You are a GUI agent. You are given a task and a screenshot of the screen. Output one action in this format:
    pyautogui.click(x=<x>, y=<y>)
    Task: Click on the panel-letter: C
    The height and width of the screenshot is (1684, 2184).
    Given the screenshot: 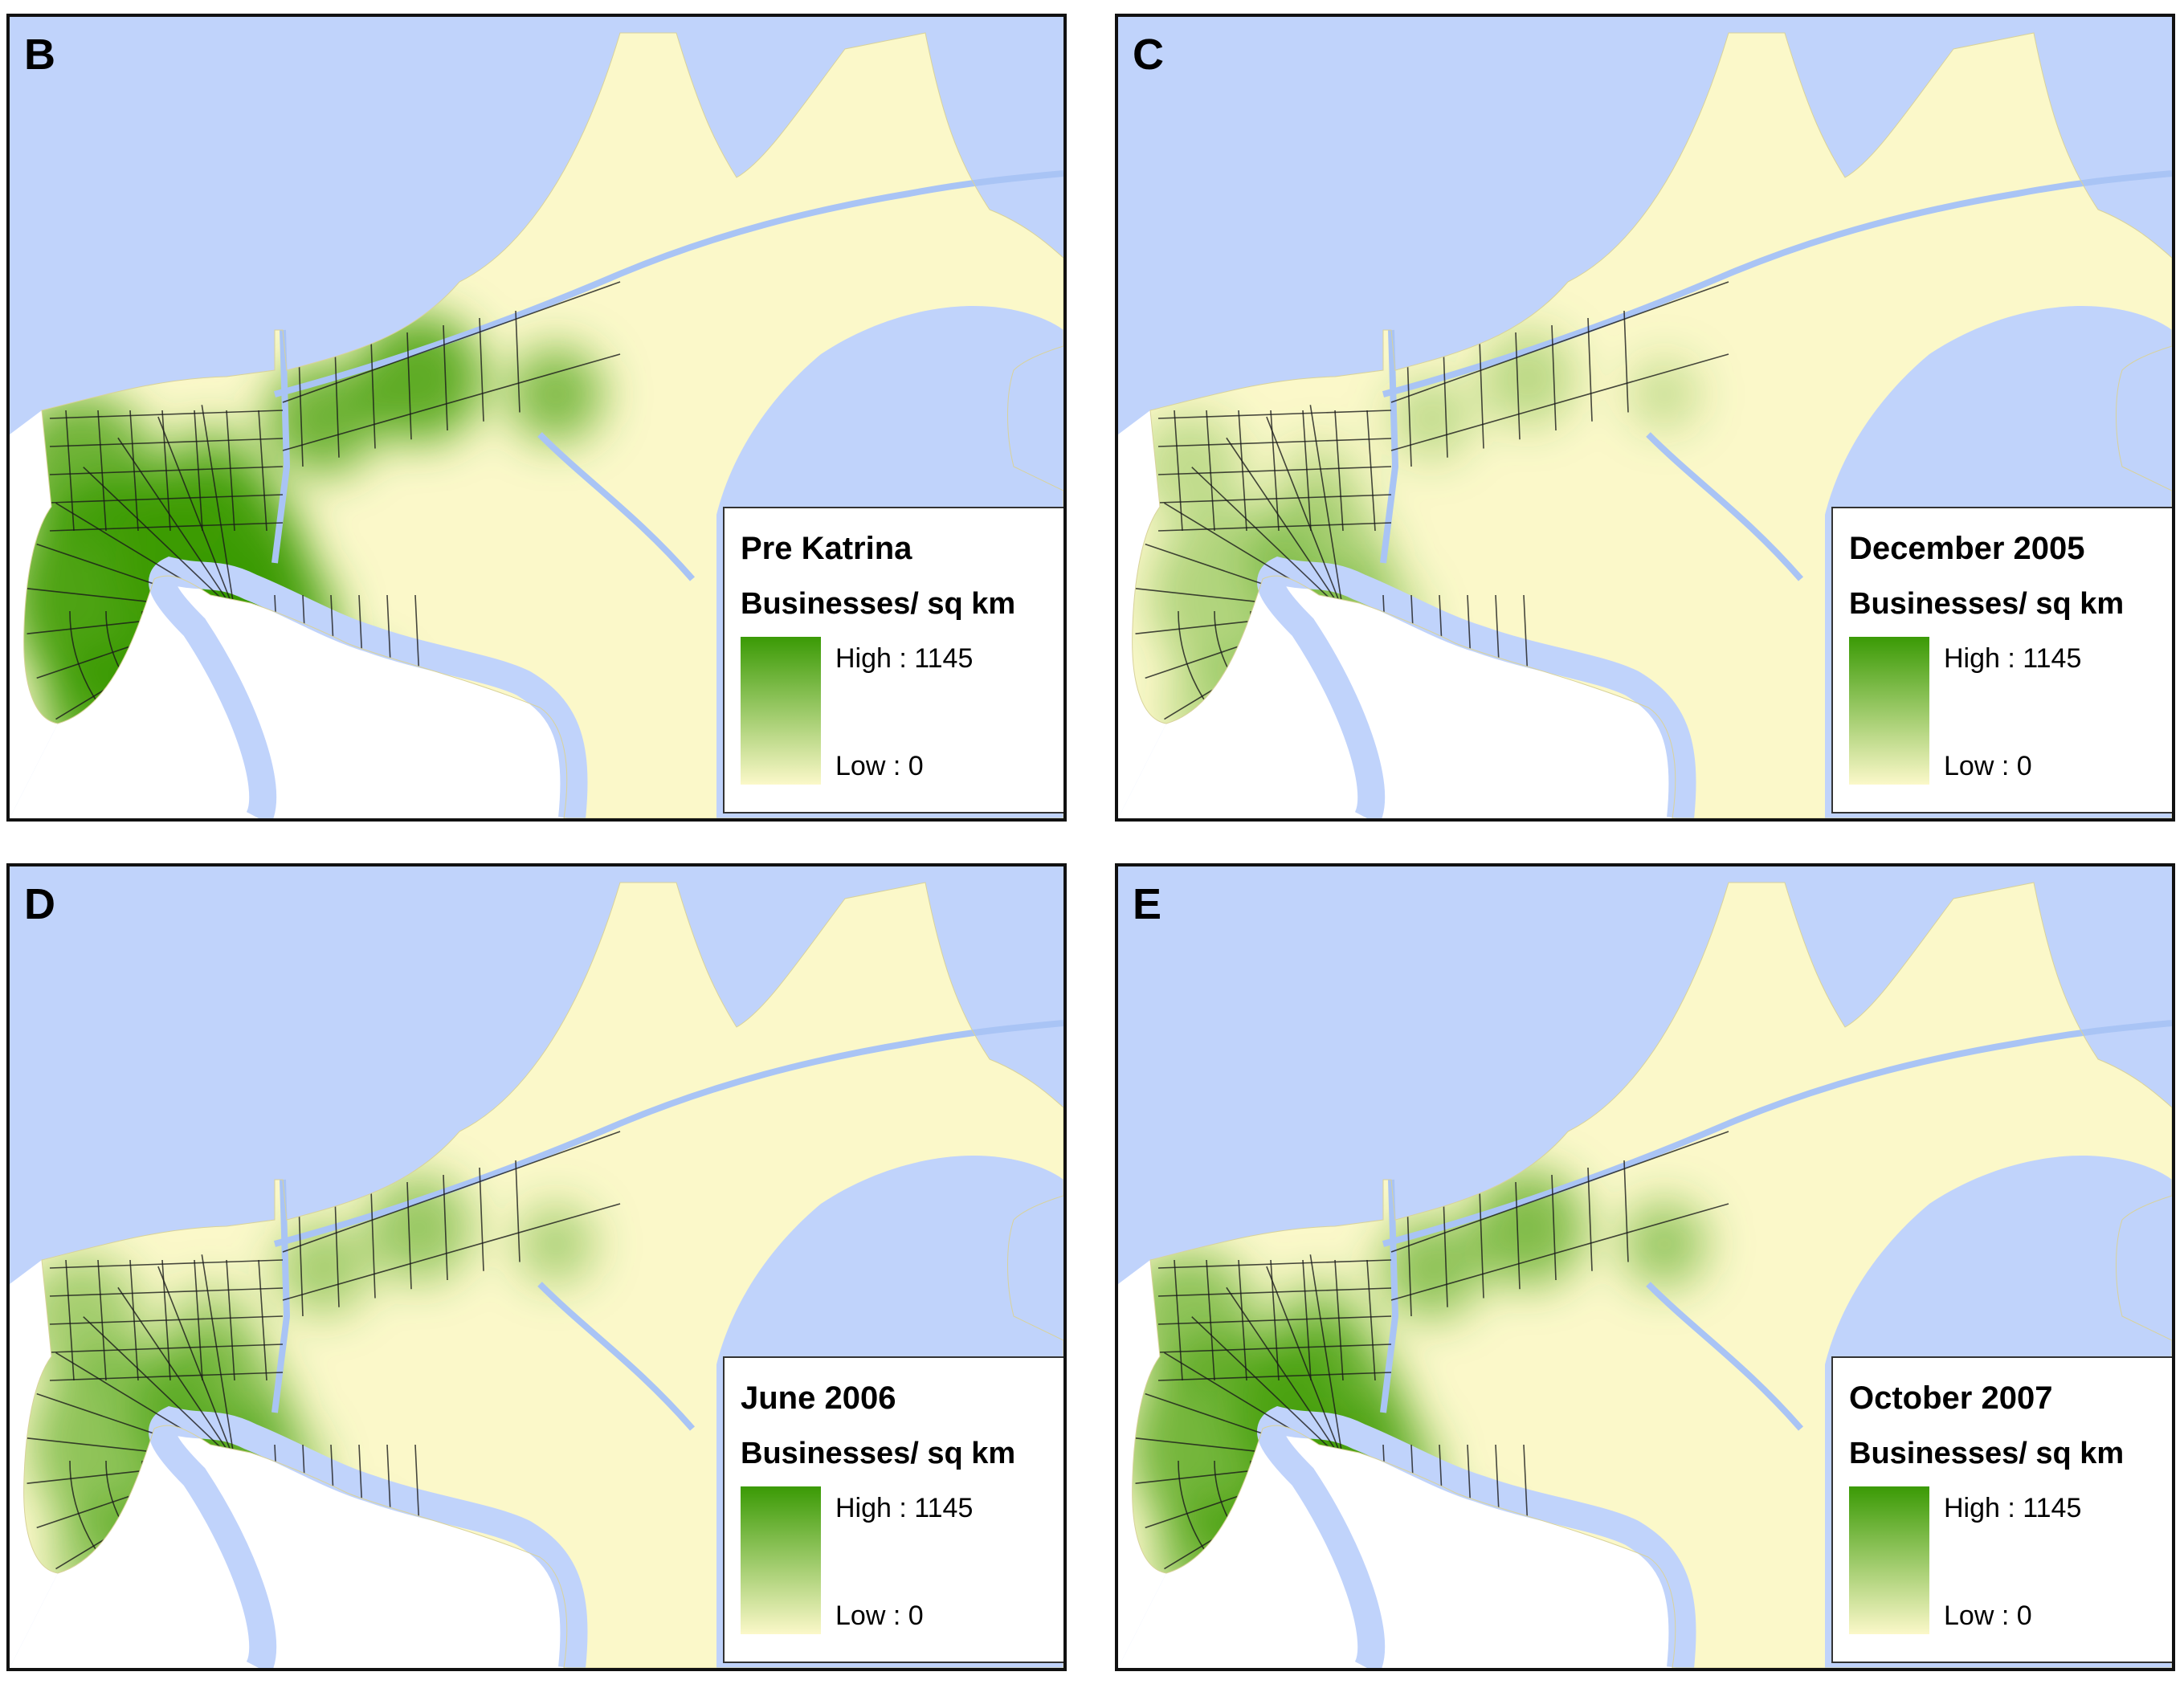 What is the action you would take?
    pyautogui.click(x=1148, y=55)
    